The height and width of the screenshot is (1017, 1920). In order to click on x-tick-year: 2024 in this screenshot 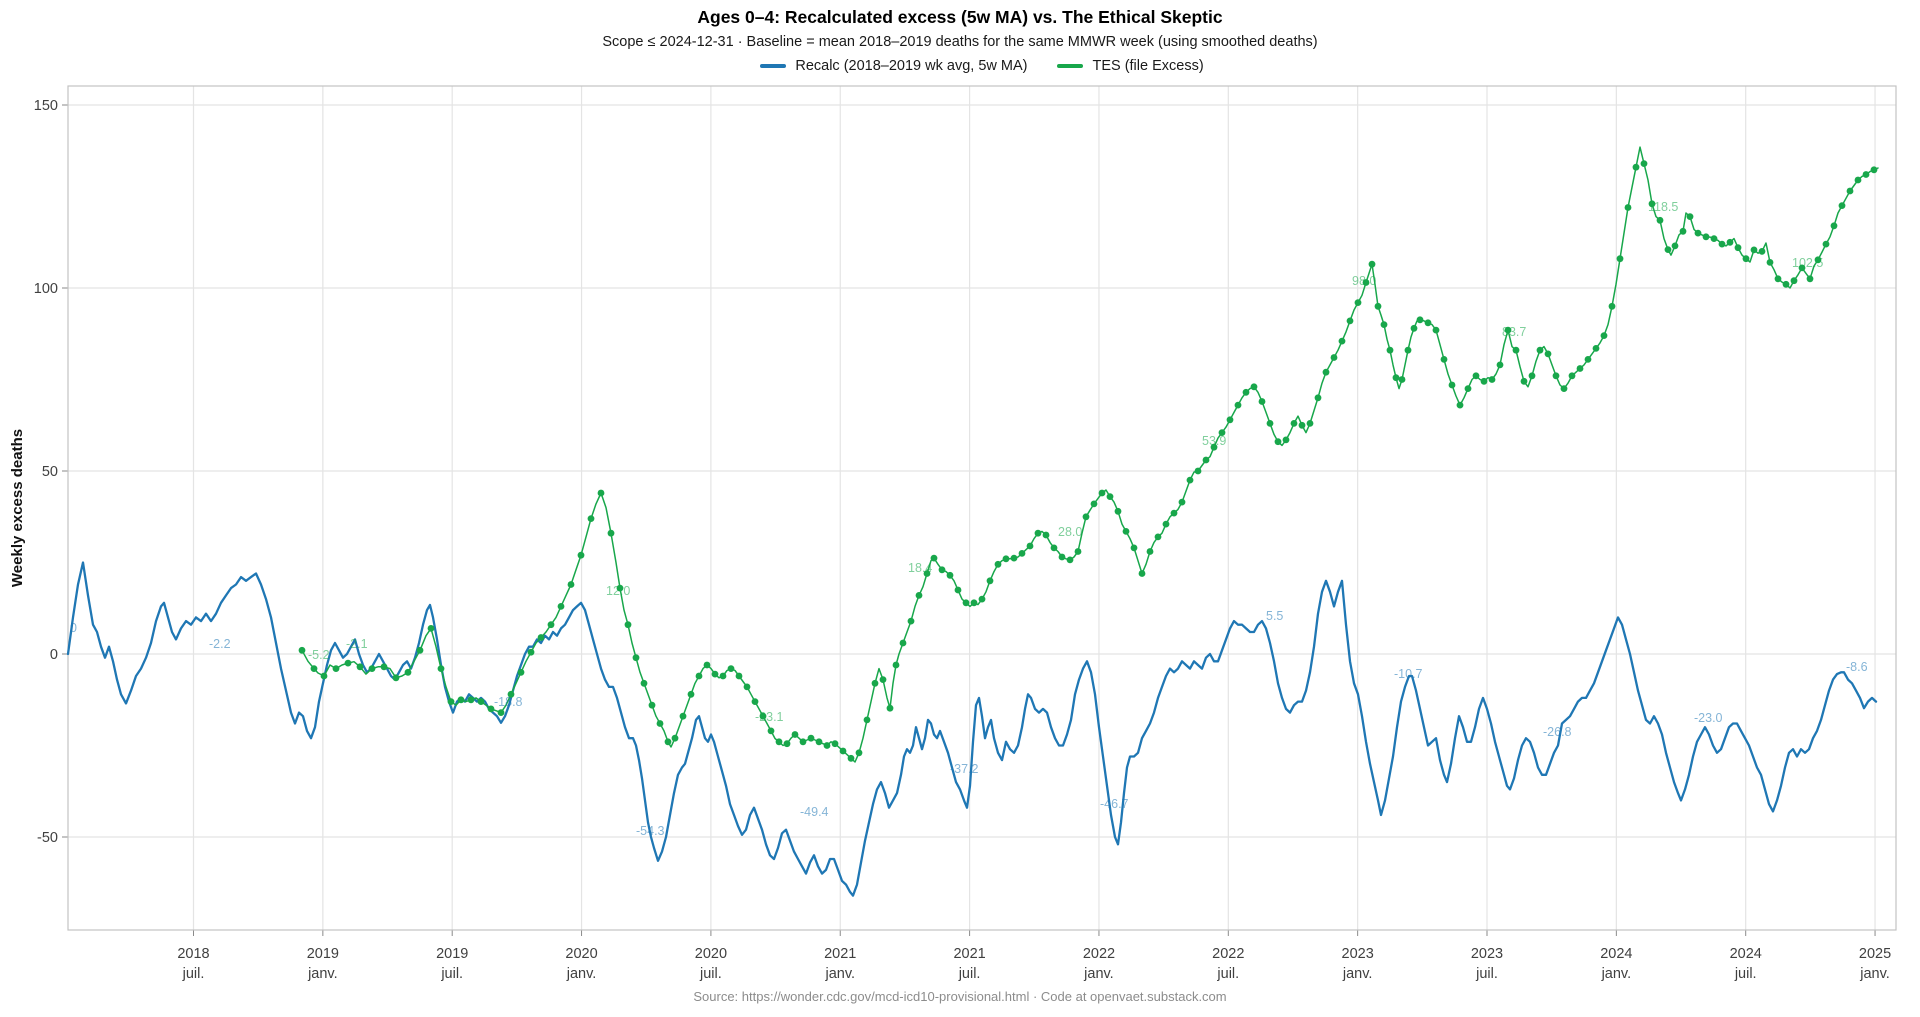, I will do `click(1616, 954)`.